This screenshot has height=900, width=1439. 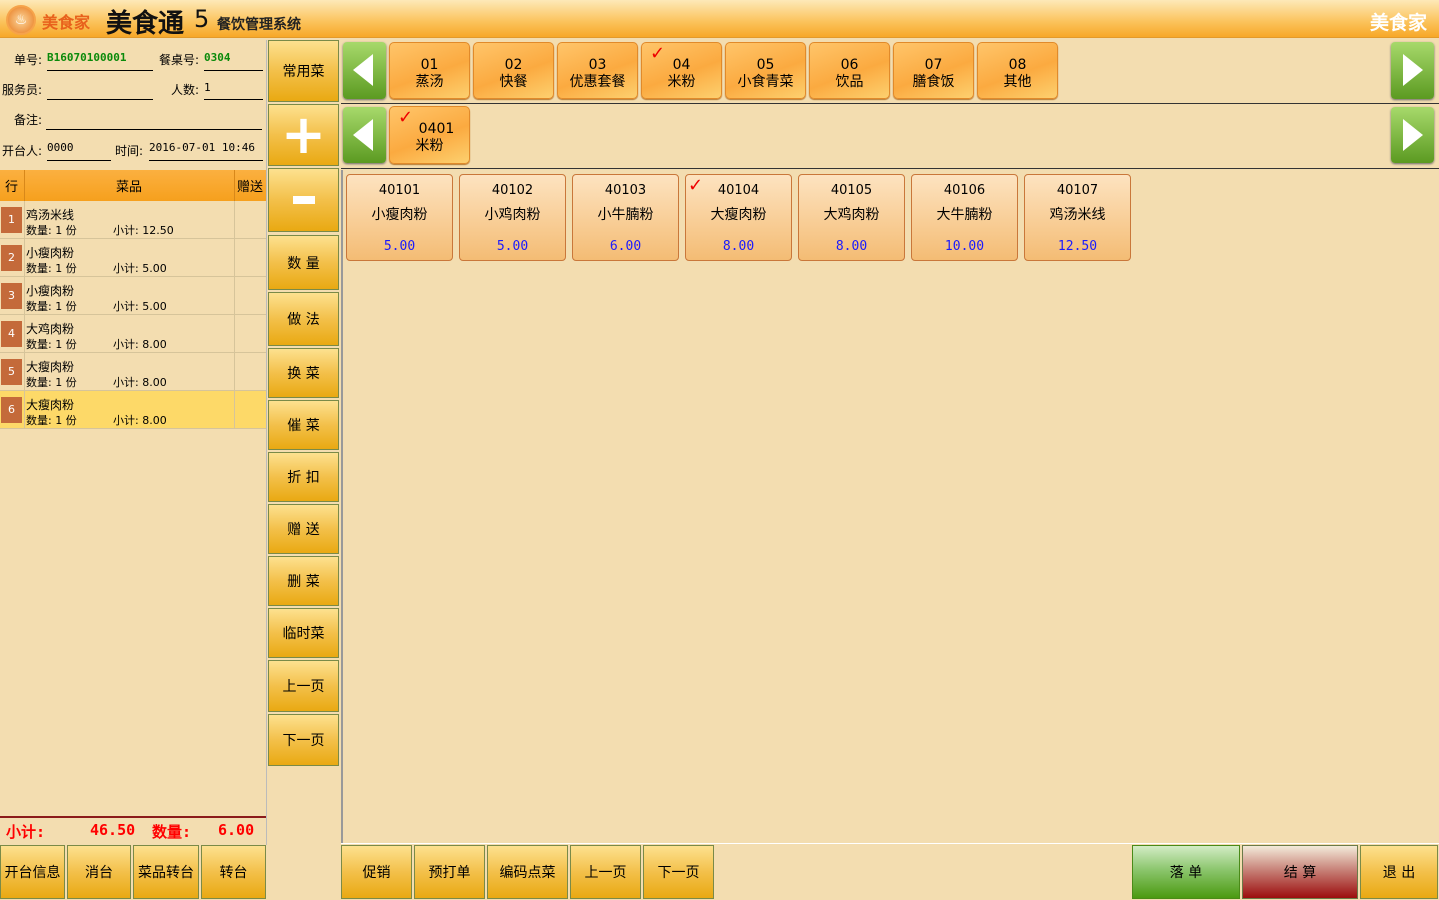 I want to click on guests-label: 人数:, so click(x=185, y=90).